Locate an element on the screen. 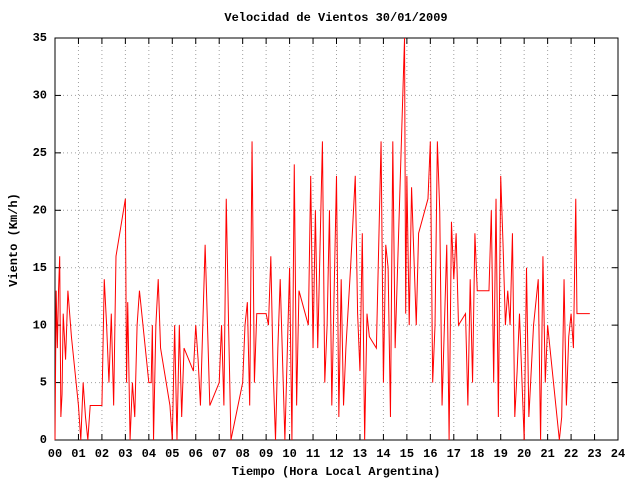 The height and width of the screenshot is (480, 640). y-tick-label: 30 is located at coordinates (40, 96).